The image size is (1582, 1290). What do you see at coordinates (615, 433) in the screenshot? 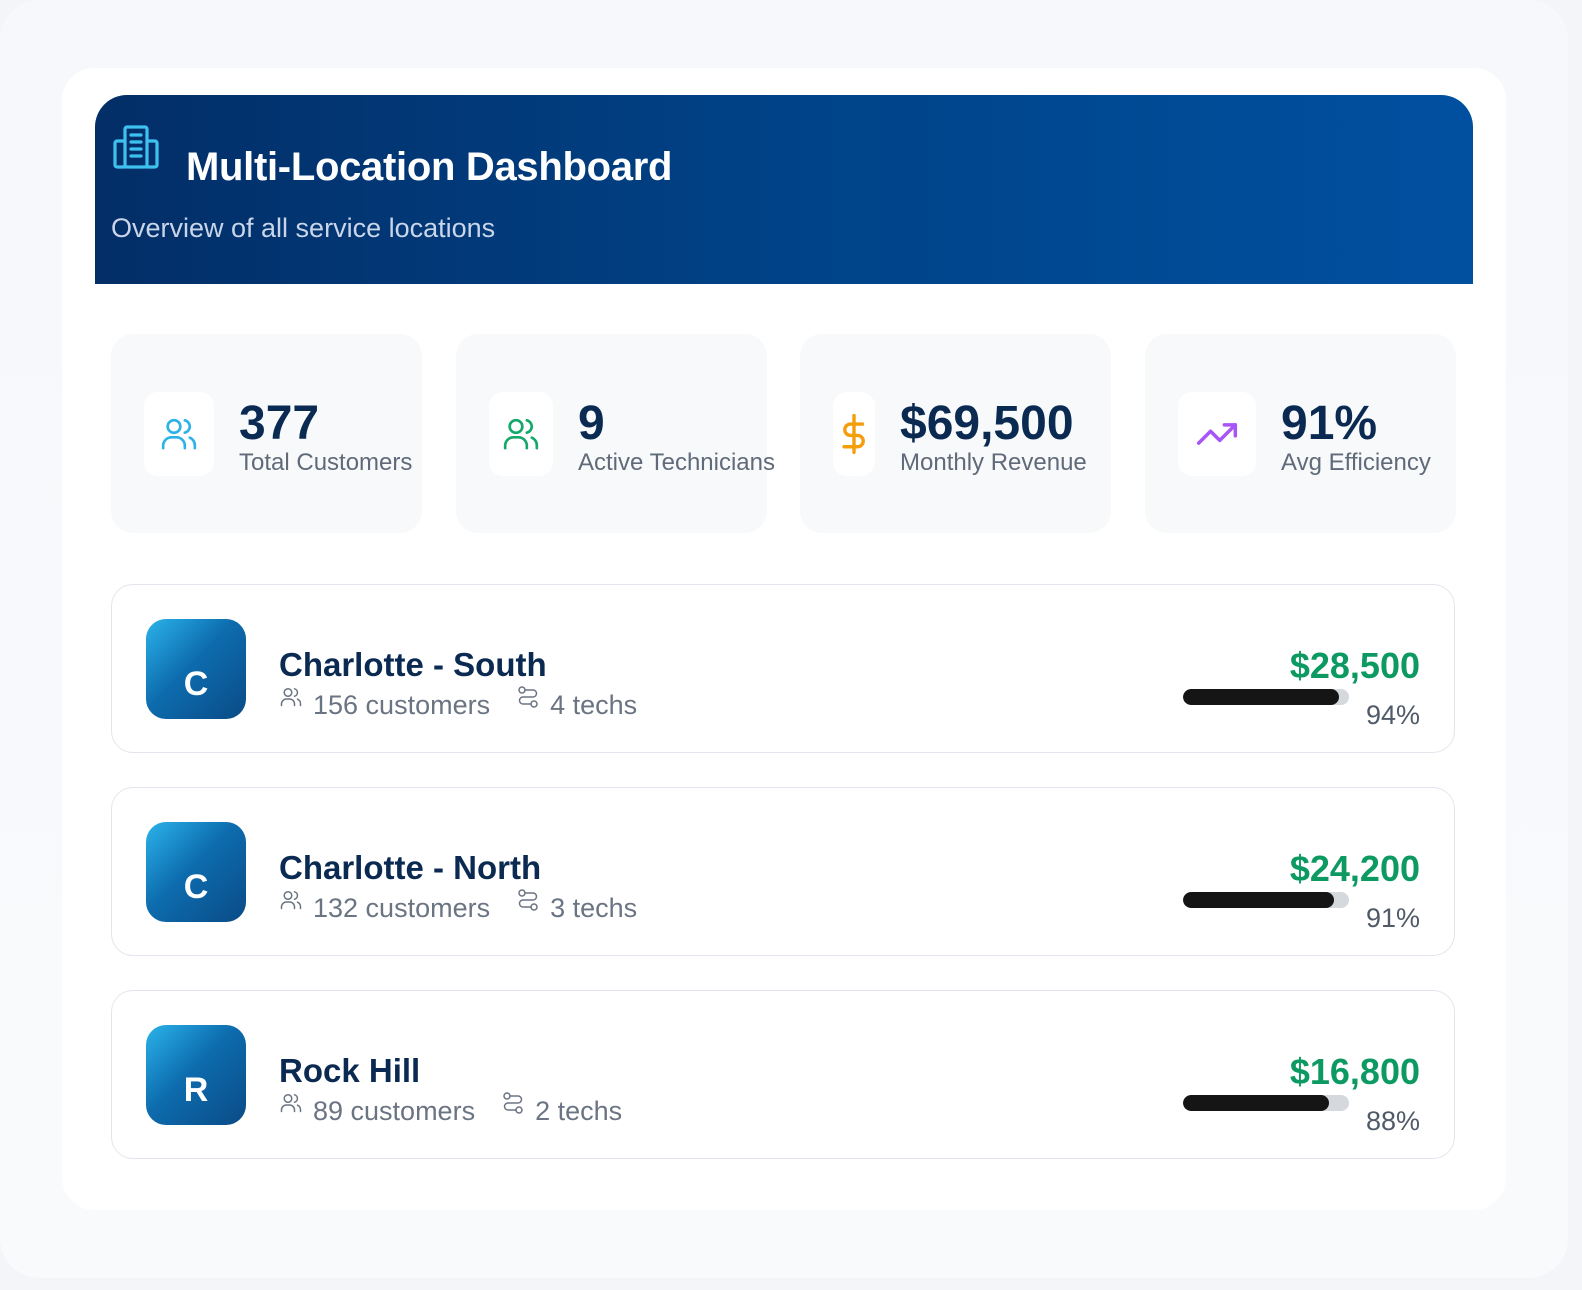
I see `stat-card-active-technicians: 9 Active Technicians` at bounding box center [615, 433].